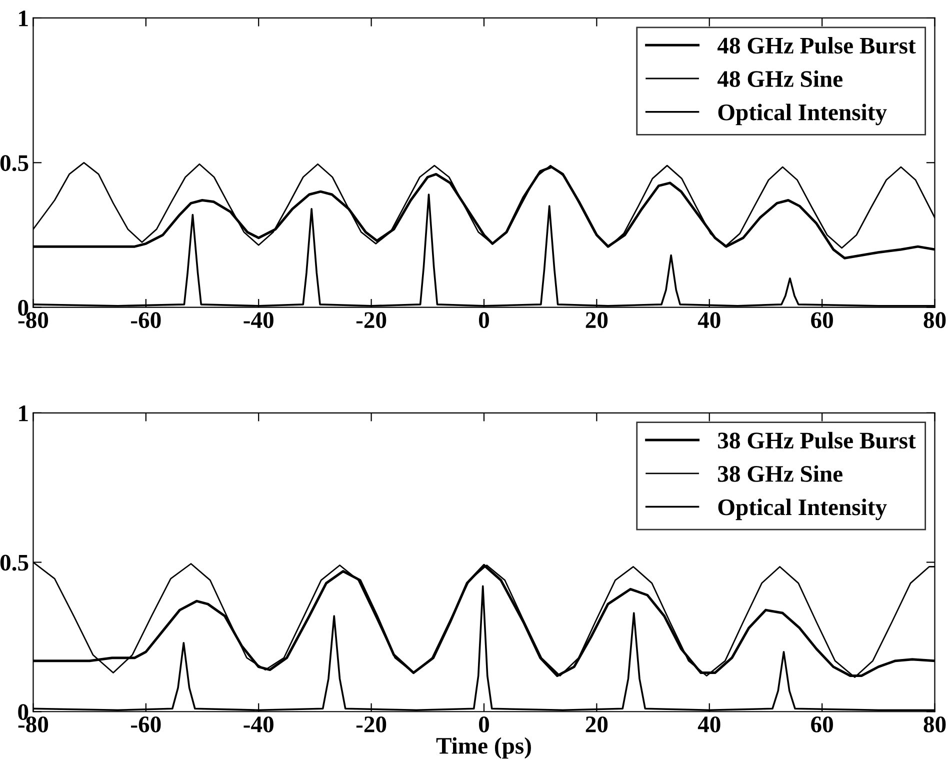 Image resolution: width=949 pixels, height=782 pixels. What do you see at coordinates (779, 78) in the screenshot?
I see `legend-label: 48 GHz Sine` at bounding box center [779, 78].